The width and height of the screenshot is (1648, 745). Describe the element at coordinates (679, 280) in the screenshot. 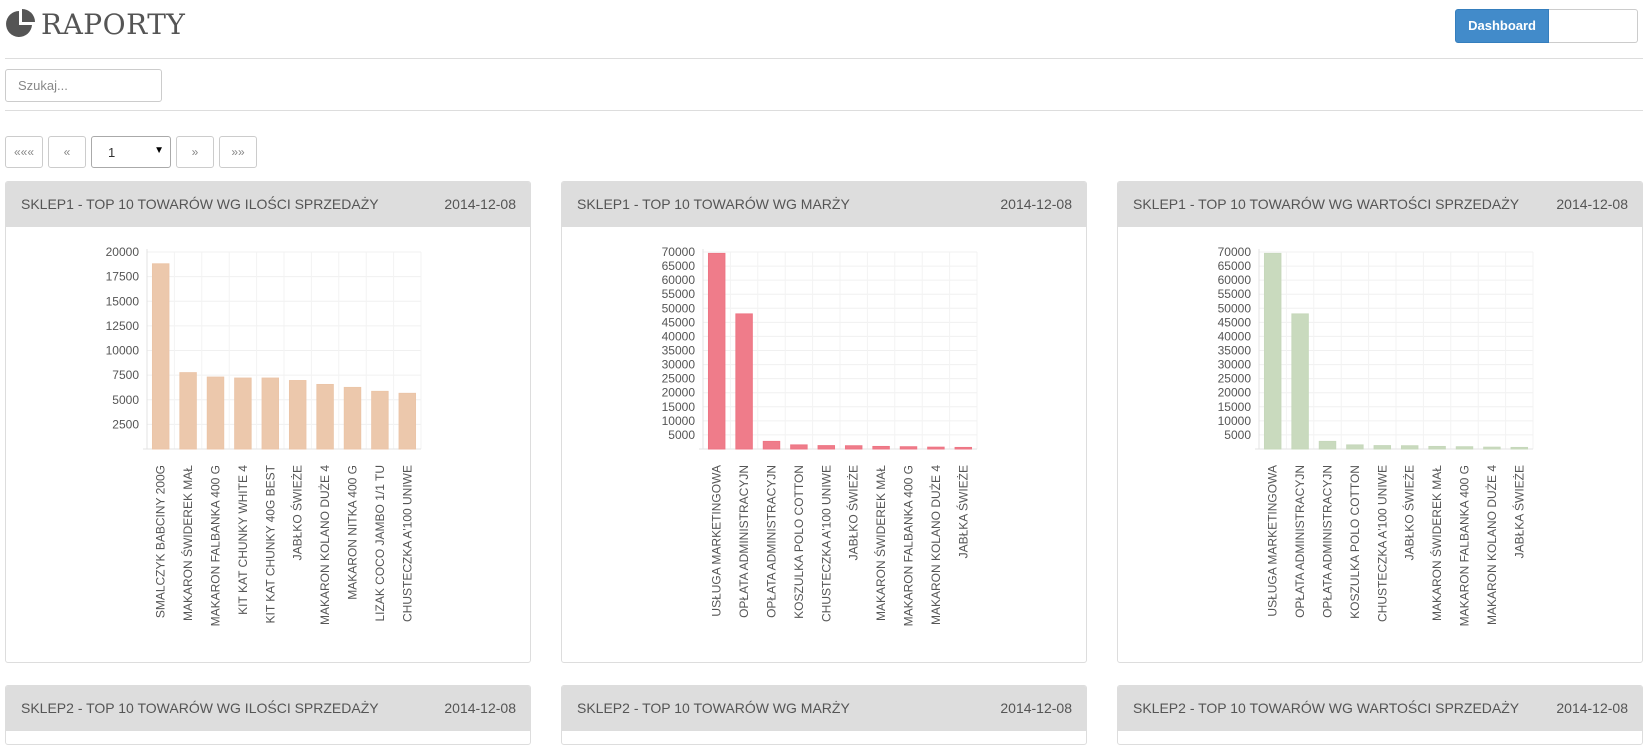

I see `y-tick-label: 60000` at that location.